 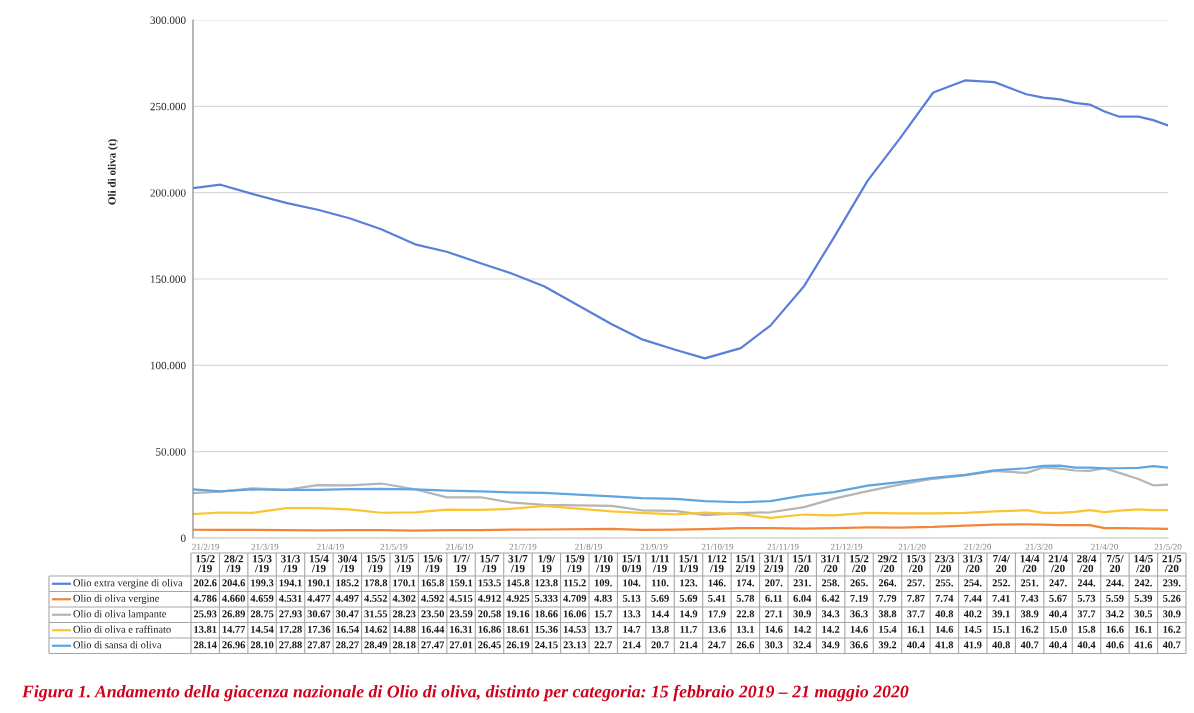 I want to click on data-label: 15.0, so click(x=1058, y=629).